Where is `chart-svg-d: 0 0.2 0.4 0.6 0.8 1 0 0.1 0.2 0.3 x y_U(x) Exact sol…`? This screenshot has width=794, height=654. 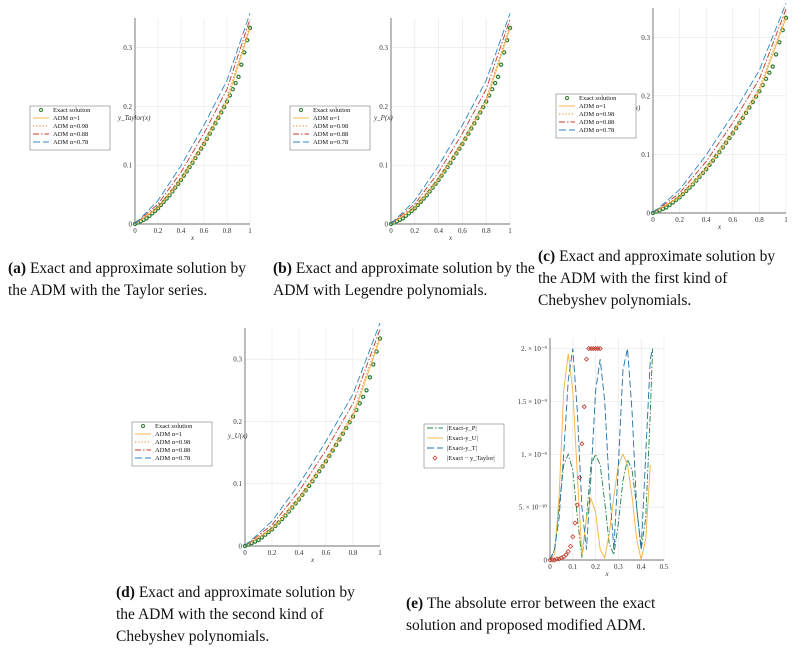 chart-svg-d: 0 0.2 0.4 0.6 0.8 1 0 0.1 0.2 0.3 x y_U(x) Exact sol… is located at coordinates (257, 443).